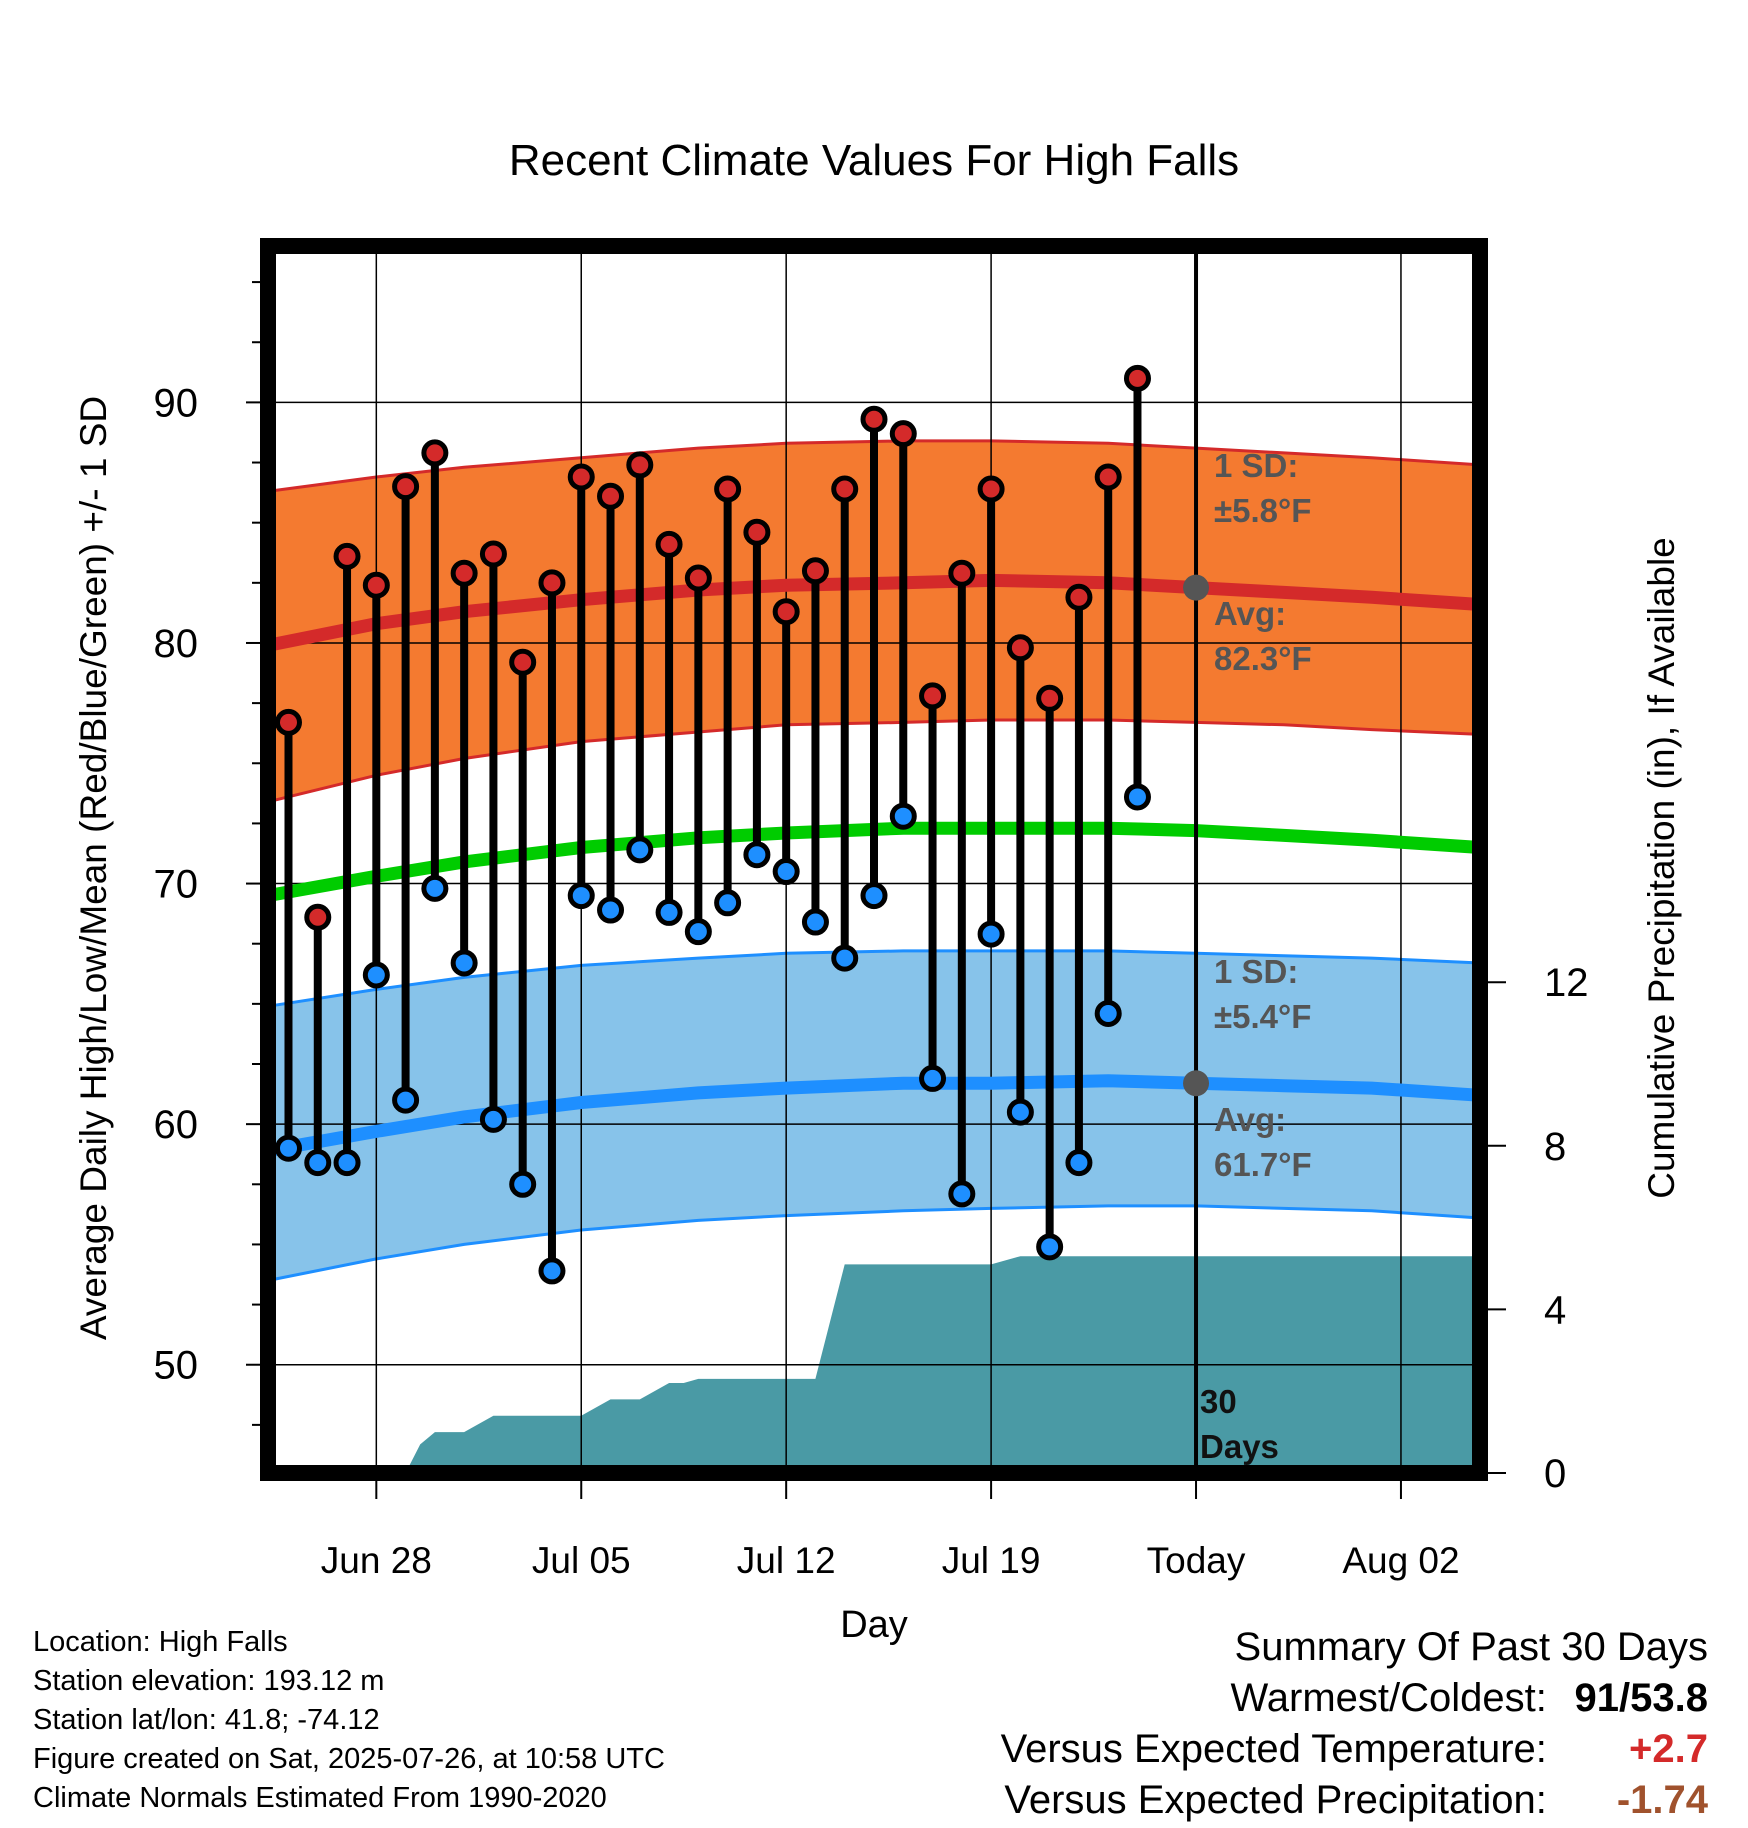 The height and width of the screenshot is (1828, 1748). Describe the element at coordinates (874, 1625) in the screenshot. I see `x-axis-label: Day` at that location.